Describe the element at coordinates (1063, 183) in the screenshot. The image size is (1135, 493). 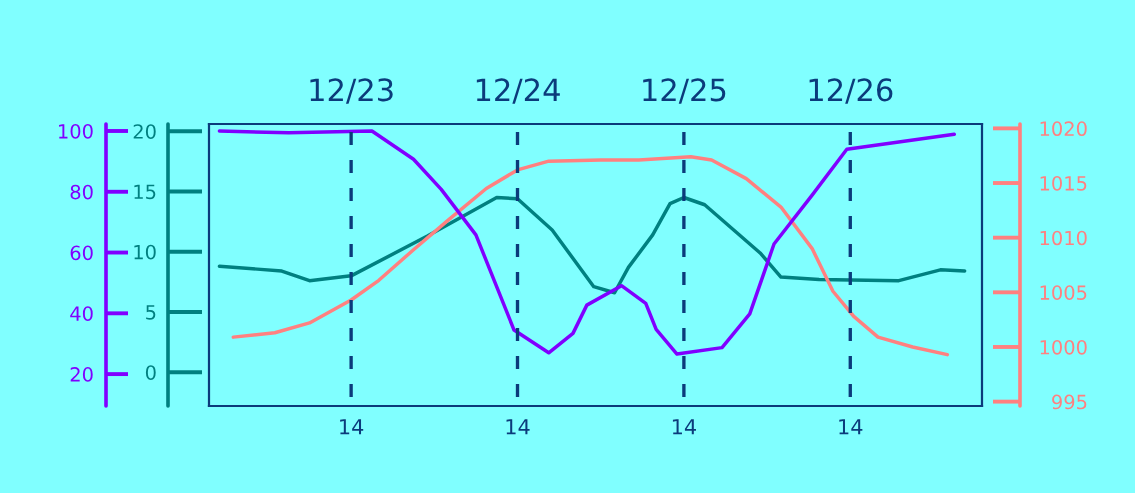
I see `y2-tick-label: 1015` at that location.